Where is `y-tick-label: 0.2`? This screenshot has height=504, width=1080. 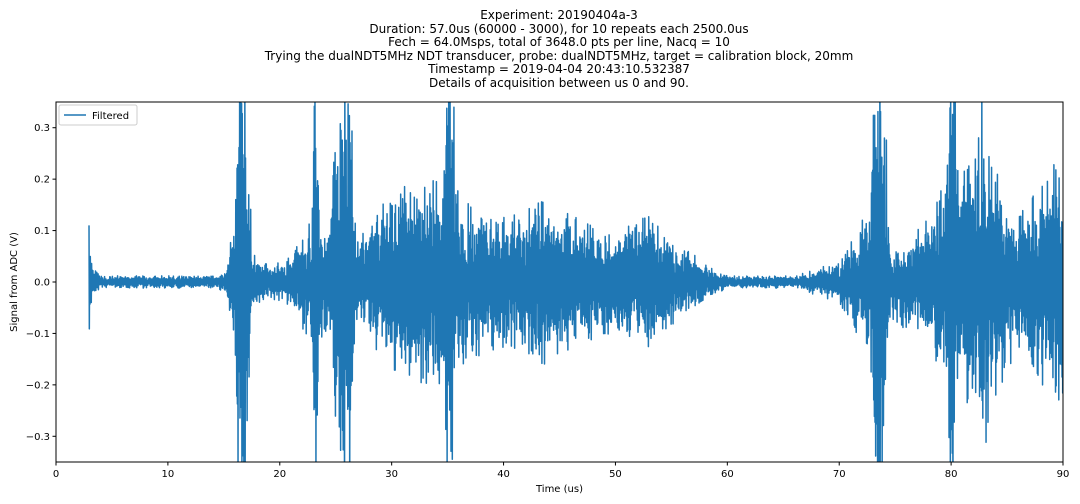 y-tick-label: 0.2 is located at coordinates (42, 180).